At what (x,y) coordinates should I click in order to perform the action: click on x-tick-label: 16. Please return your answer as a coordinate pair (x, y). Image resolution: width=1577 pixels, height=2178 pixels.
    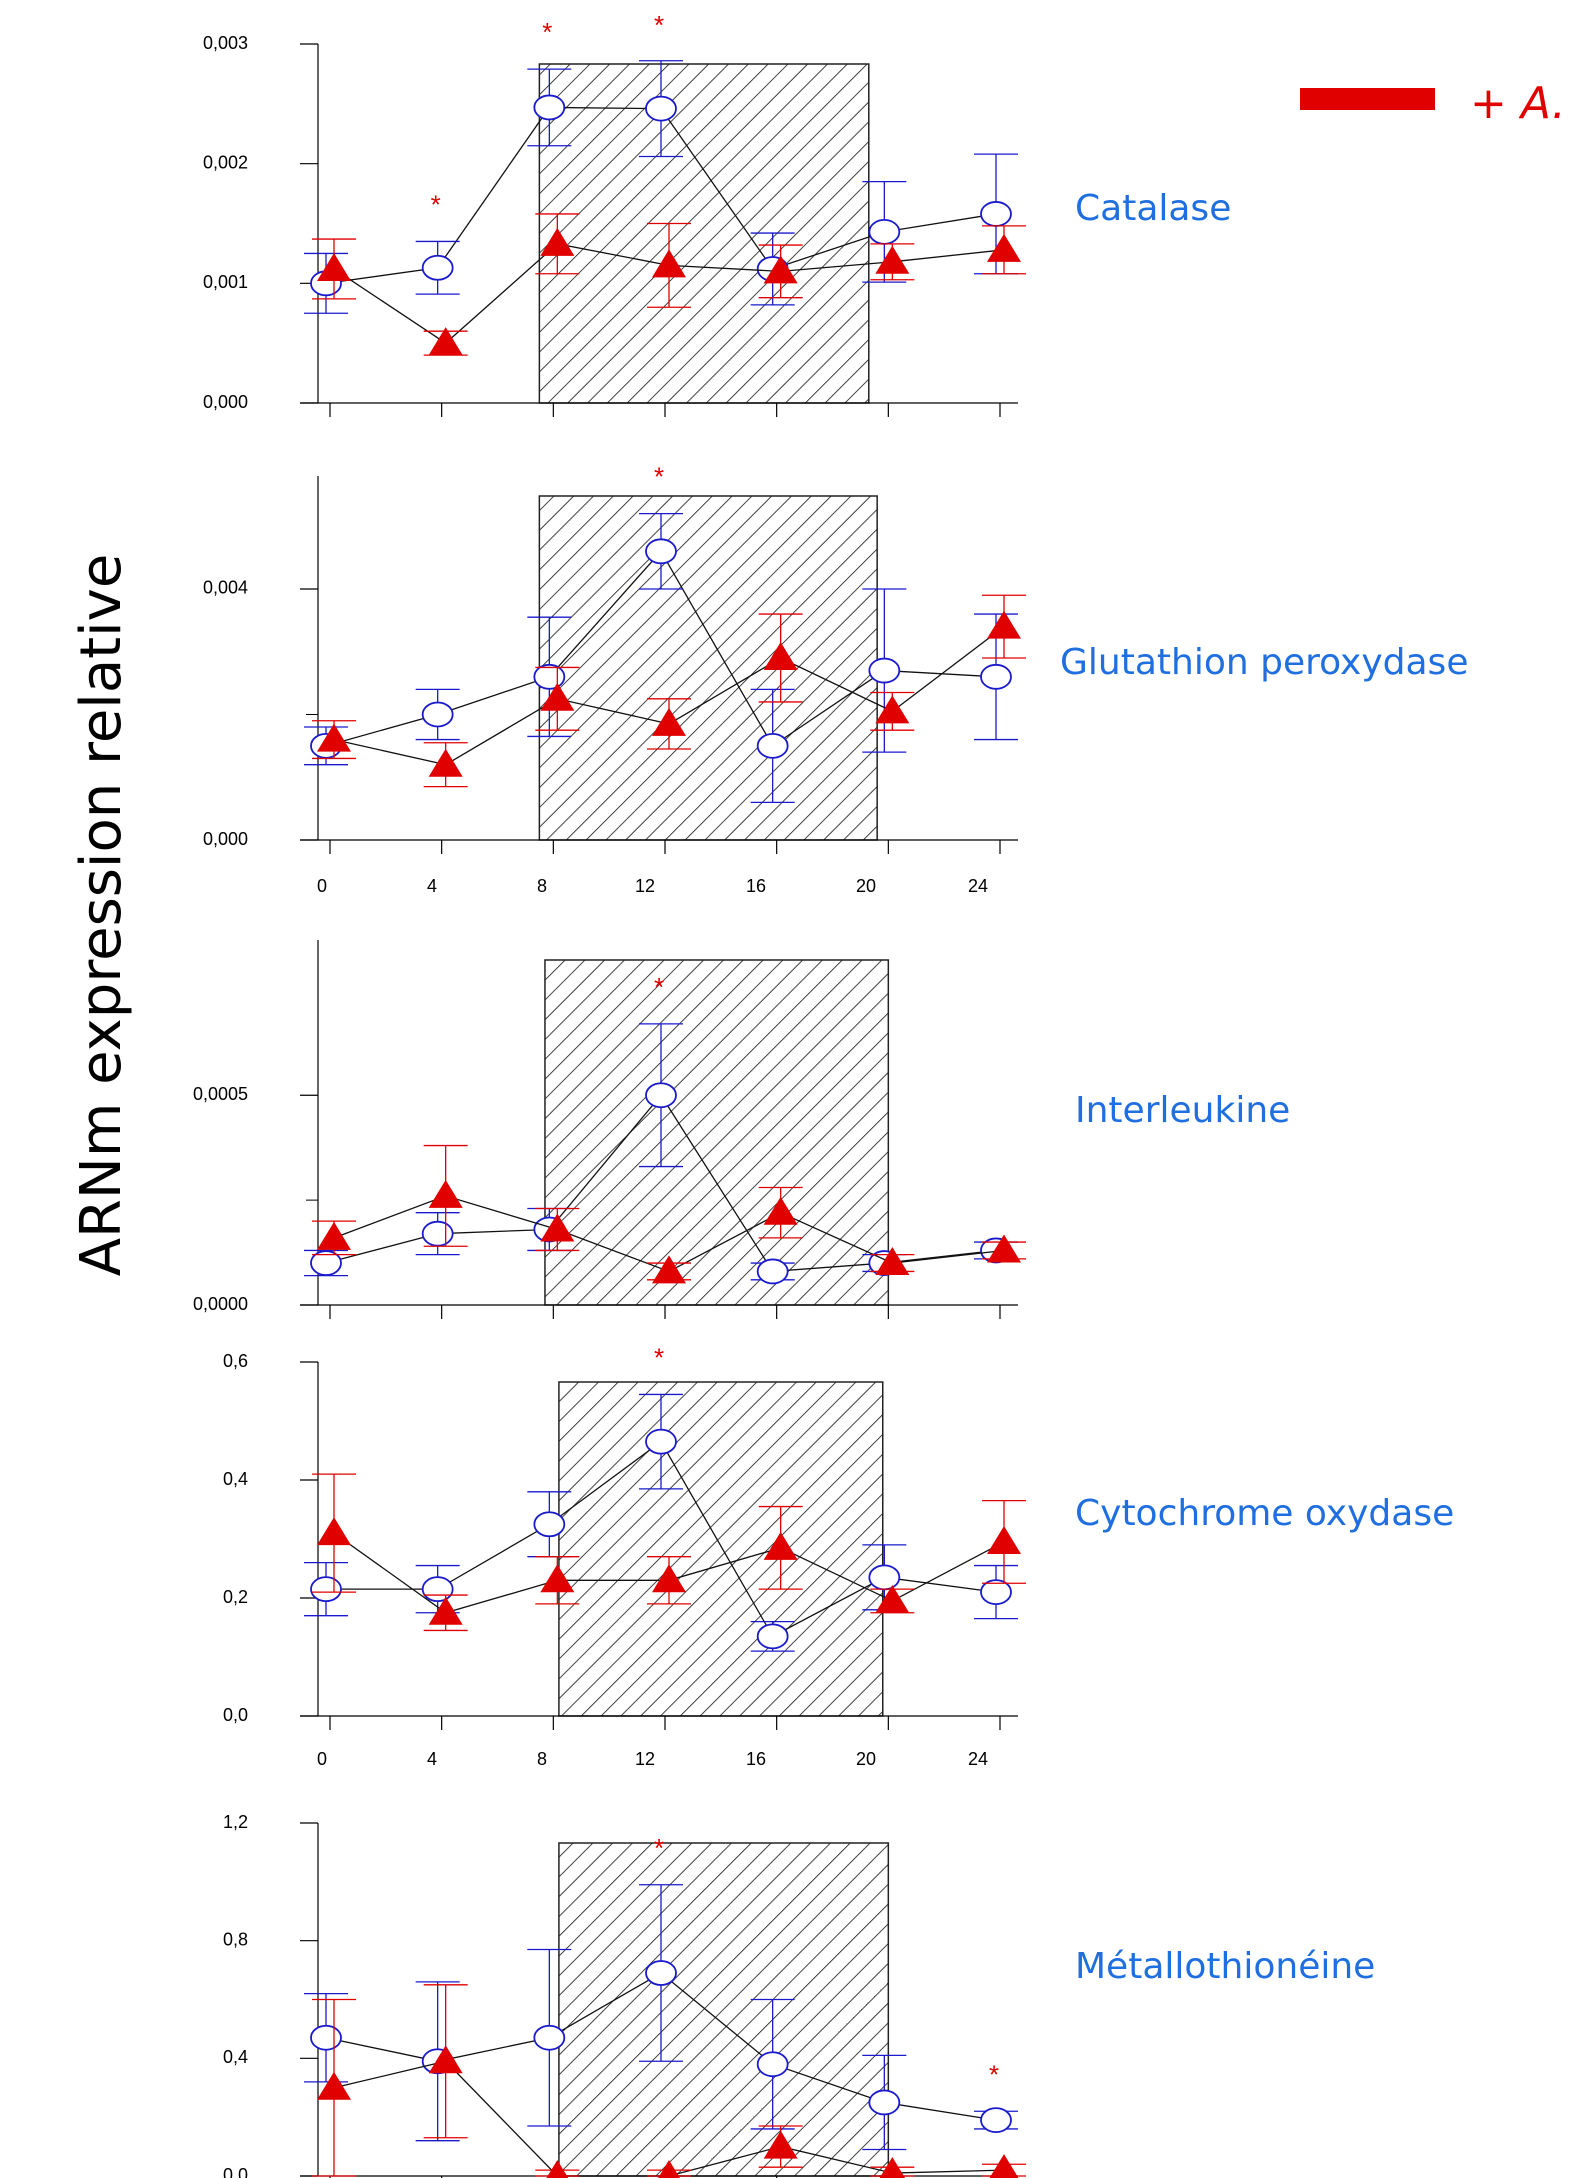
    Looking at the image, I should click on (756, 1759).